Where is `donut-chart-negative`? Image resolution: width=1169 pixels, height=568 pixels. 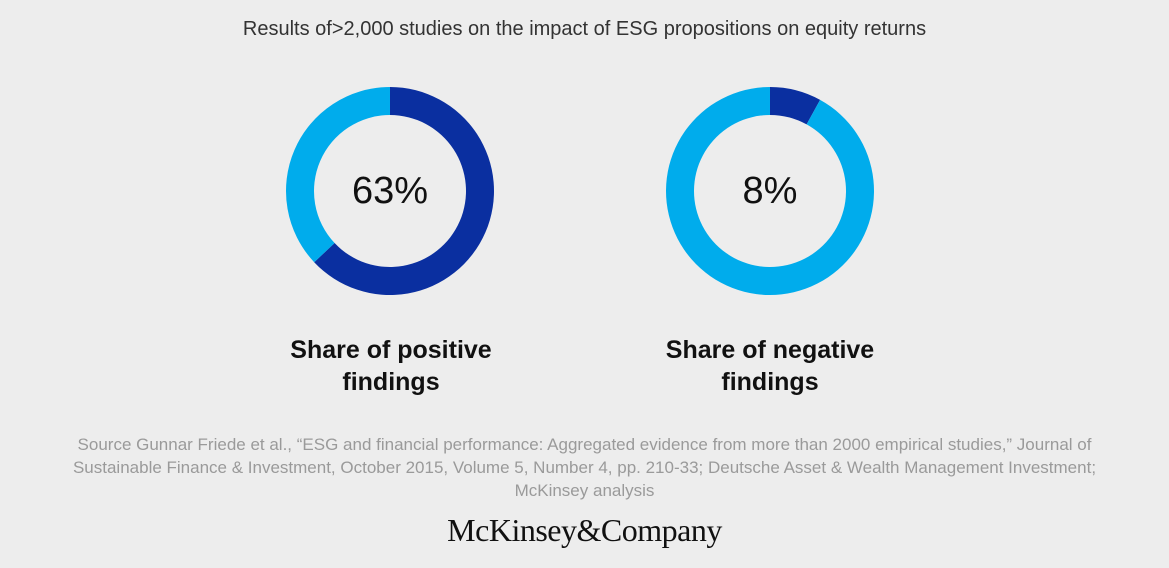
donut-chart-negative is located at coordinates (770, 191).